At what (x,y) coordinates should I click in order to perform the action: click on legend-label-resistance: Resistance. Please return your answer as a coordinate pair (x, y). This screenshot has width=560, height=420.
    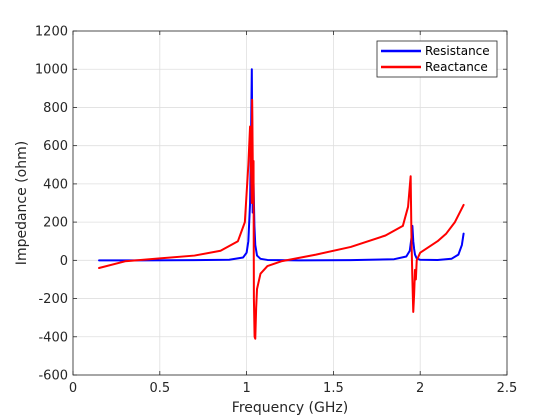
    Looking at the image, I should click on (457, 51).